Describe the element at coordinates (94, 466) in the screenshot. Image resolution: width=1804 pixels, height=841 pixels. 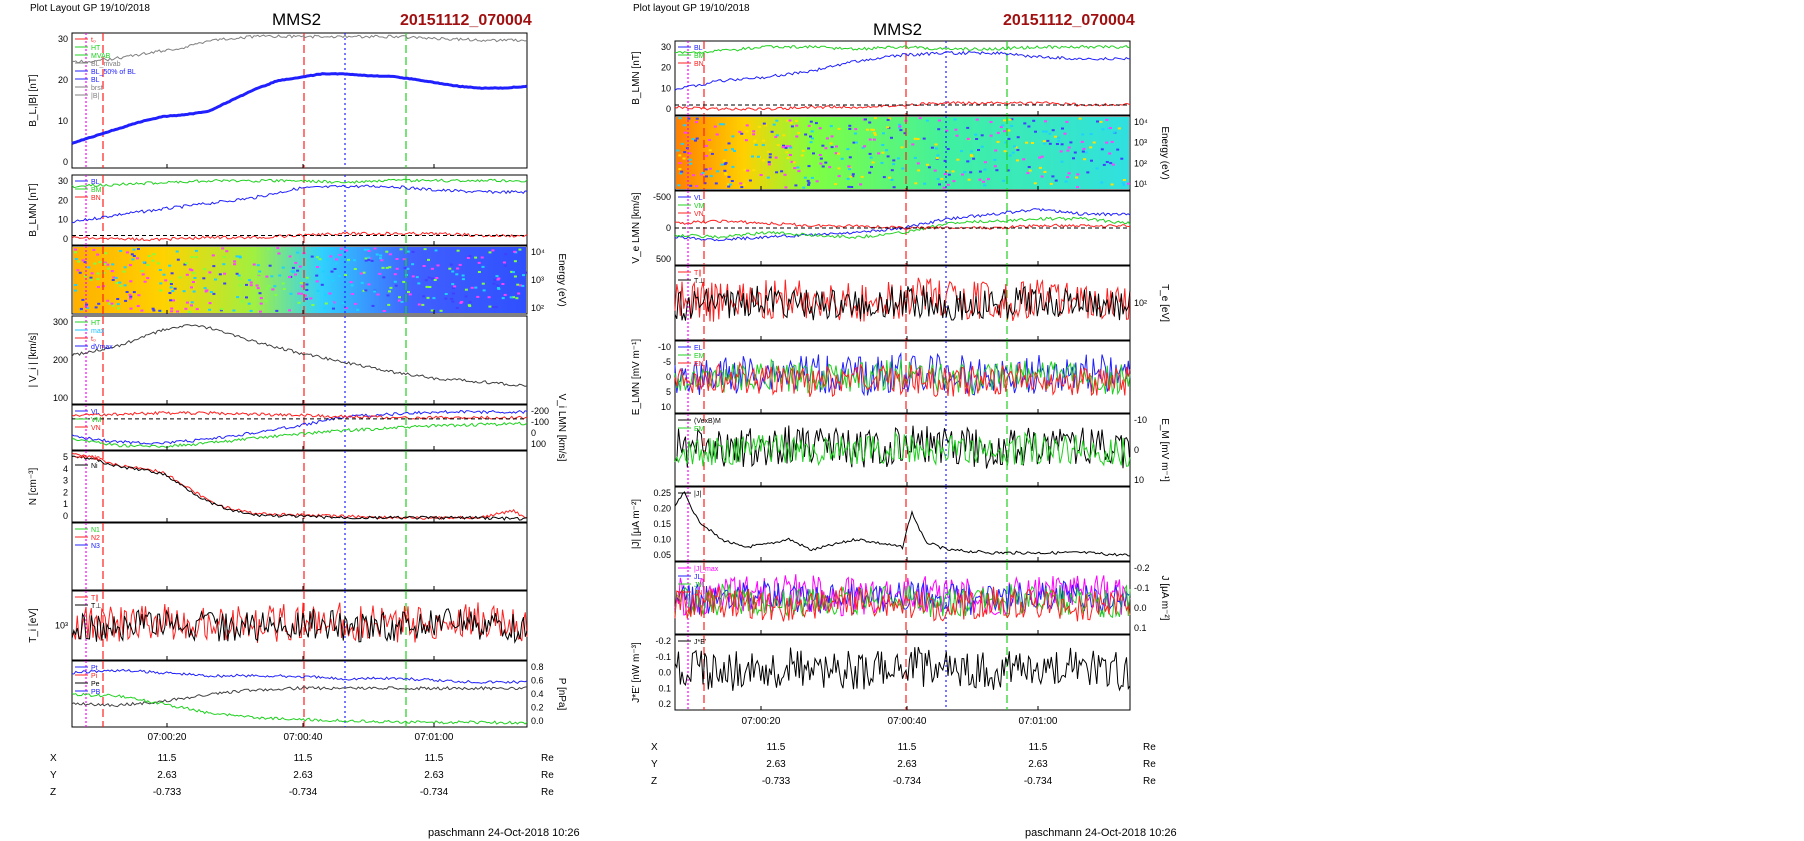
I see `legend-entry: Ni` at that location.